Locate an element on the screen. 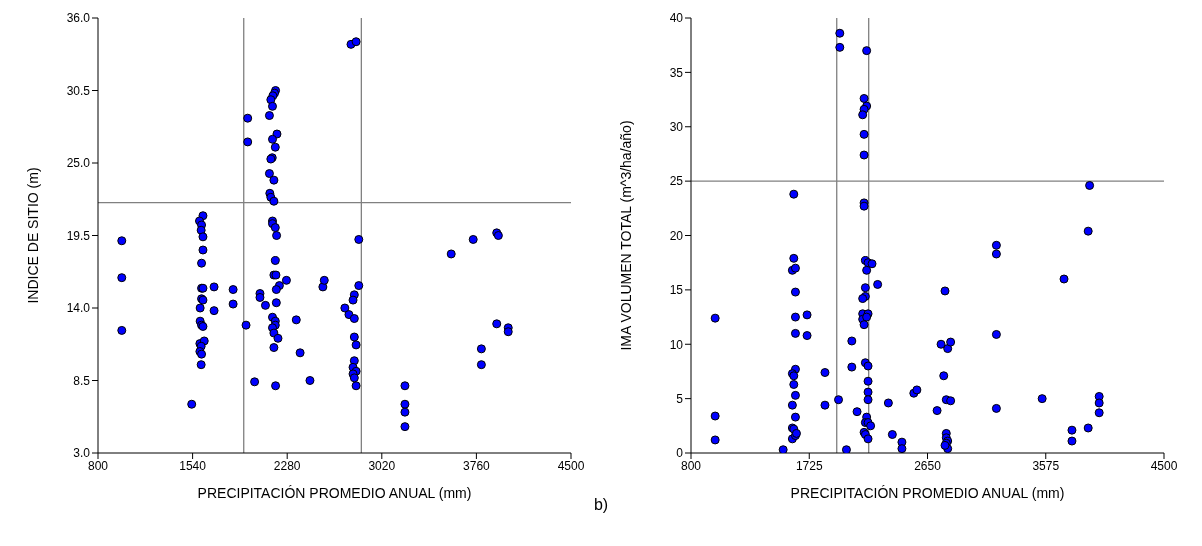  y-tick-label: 19.5 is located at coordinates (78, 235).